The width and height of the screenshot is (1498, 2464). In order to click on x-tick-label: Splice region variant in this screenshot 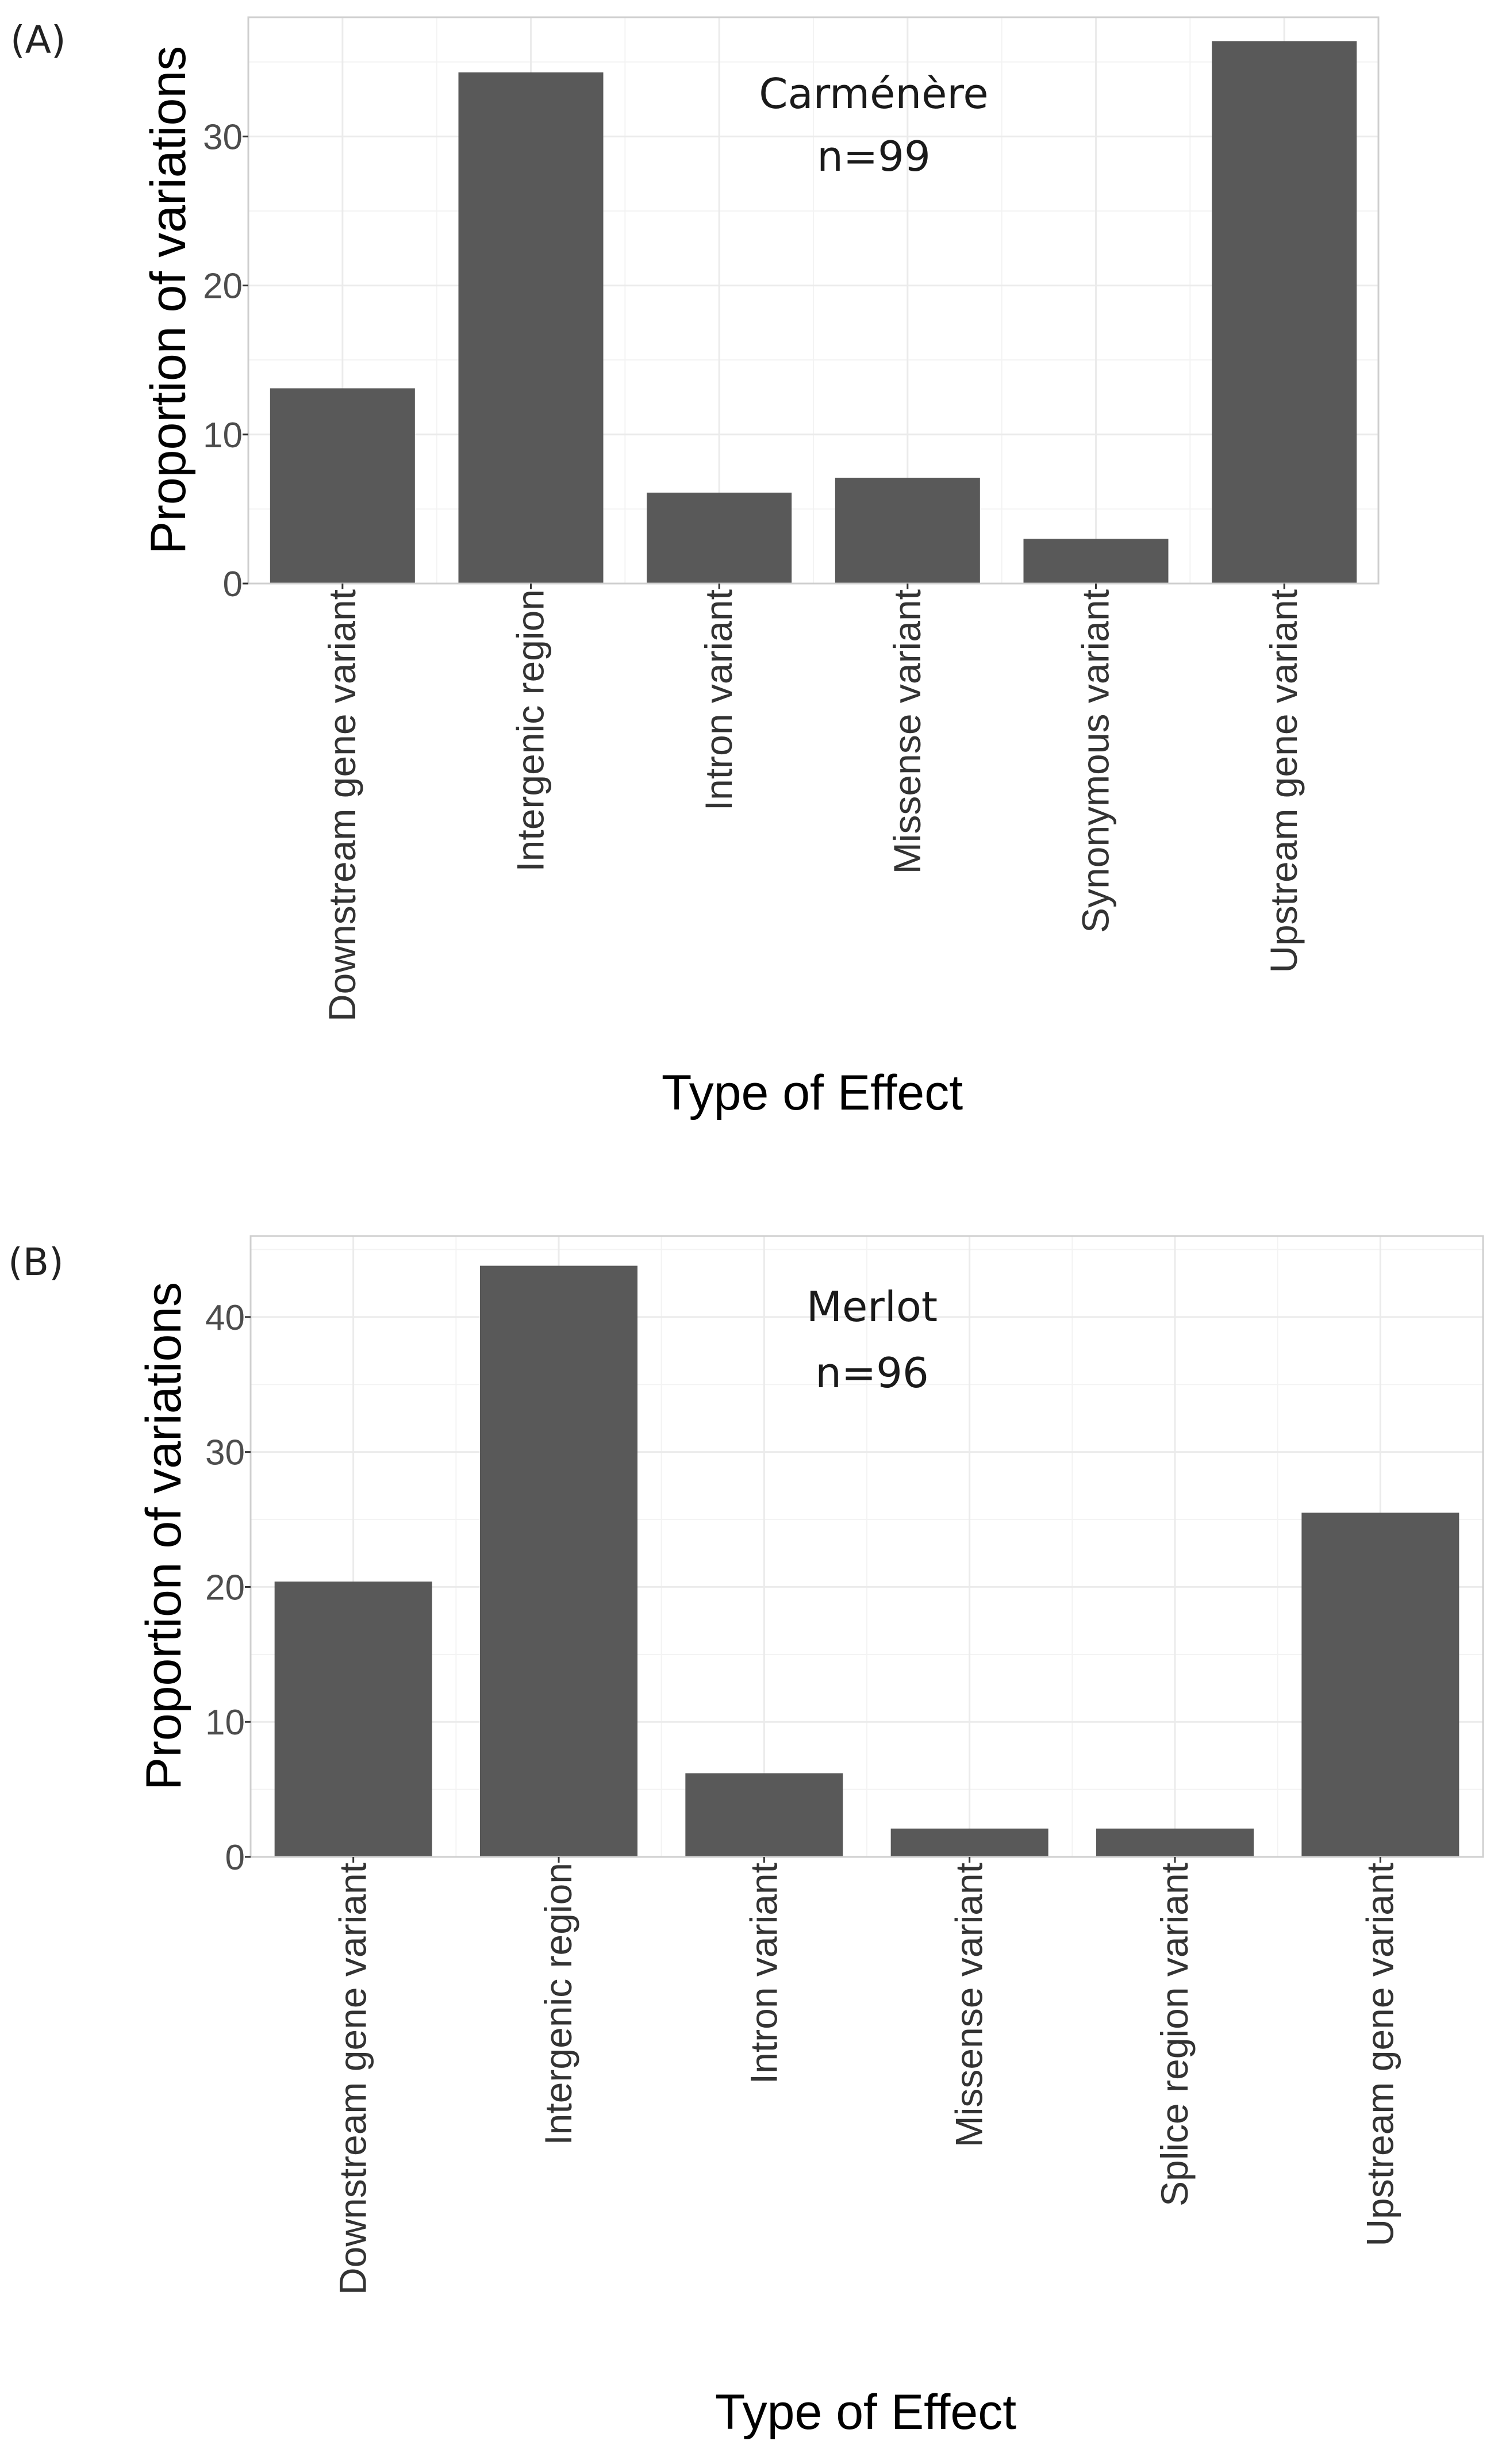, I will do `click(1174, 2034)`.